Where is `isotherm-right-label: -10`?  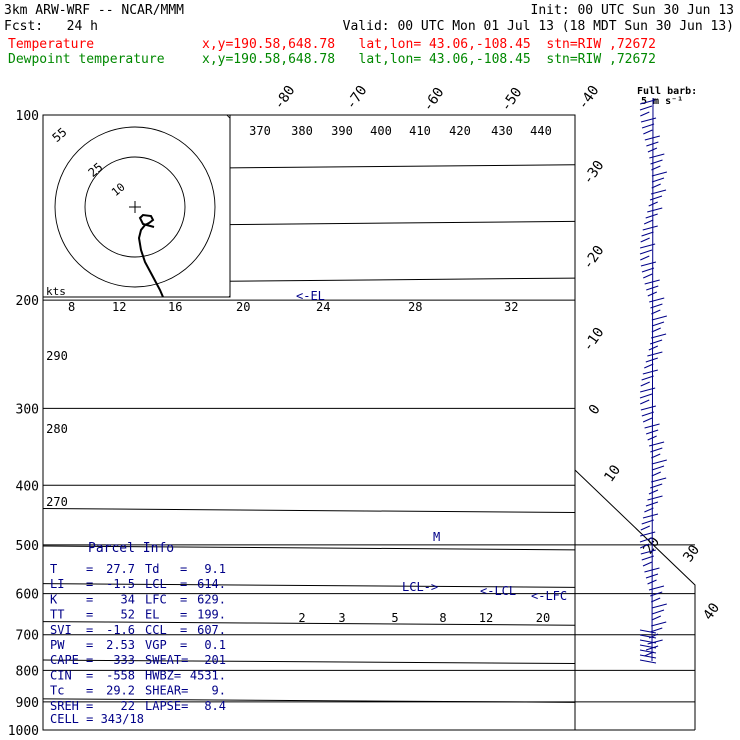 isotherm-right-label: -10 is located at coordinates (594, 340).